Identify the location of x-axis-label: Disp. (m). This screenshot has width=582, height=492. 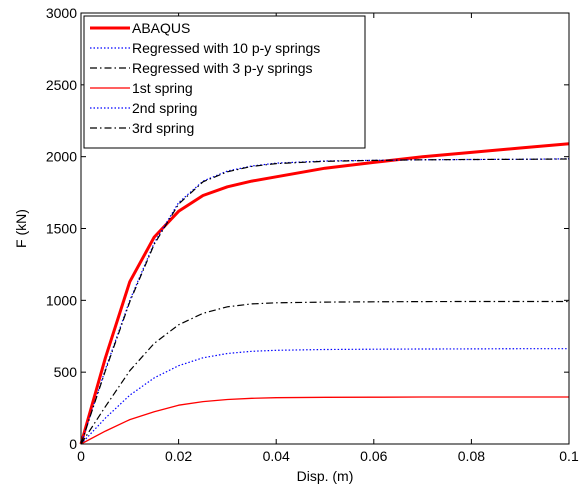
(325, 476).